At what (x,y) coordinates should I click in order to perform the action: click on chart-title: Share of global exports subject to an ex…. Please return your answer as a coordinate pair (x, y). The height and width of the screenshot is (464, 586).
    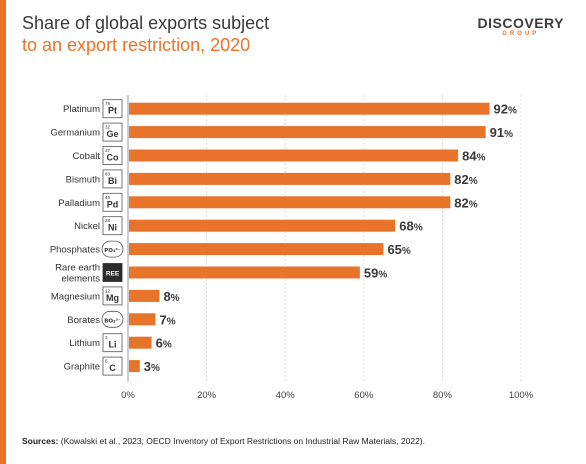
    Looking at the image, I should click on (145, 34).